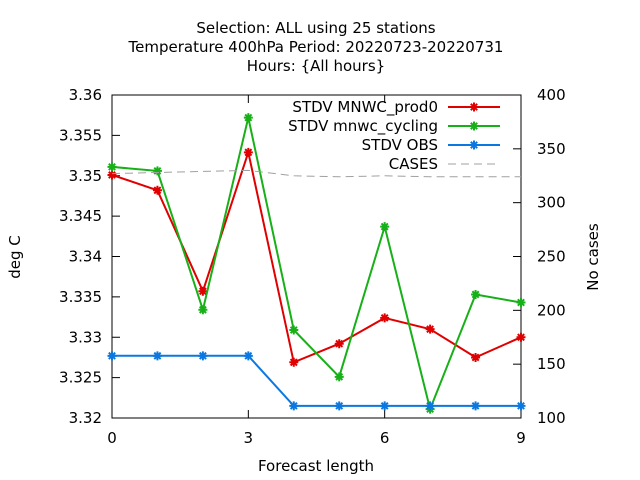 The image size is (640, 480). I want to click on x-tick-label: 6, so click(385, 438).